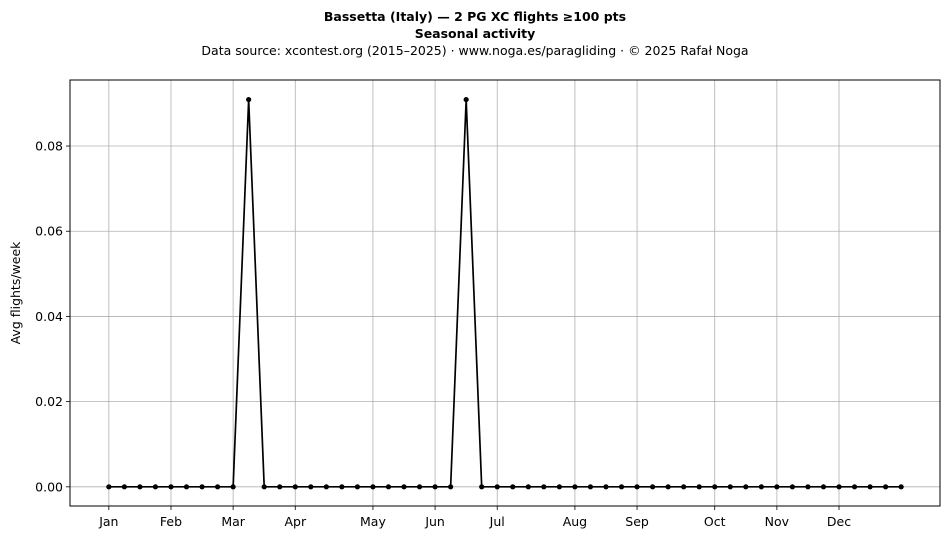 The height and width of the screenshot is (539, 950). I want to click on y-tick-label: 0.02, so click(49, 401).